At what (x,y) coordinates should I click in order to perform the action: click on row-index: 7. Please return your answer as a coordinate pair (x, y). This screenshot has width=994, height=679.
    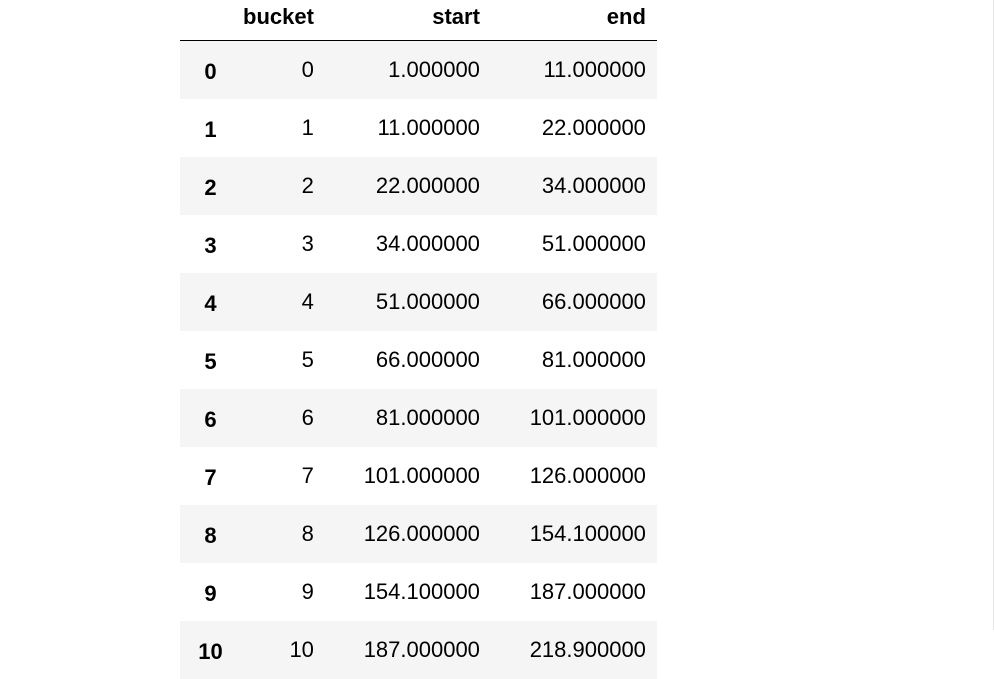
    Looking at the image, I should click on (211, 476).